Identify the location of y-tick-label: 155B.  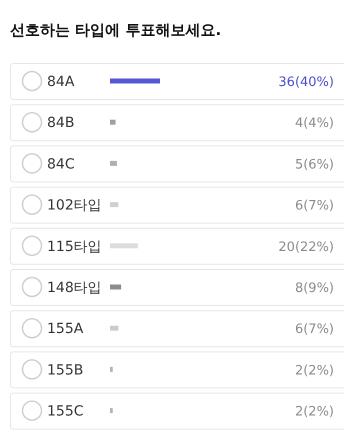
(65, 370).